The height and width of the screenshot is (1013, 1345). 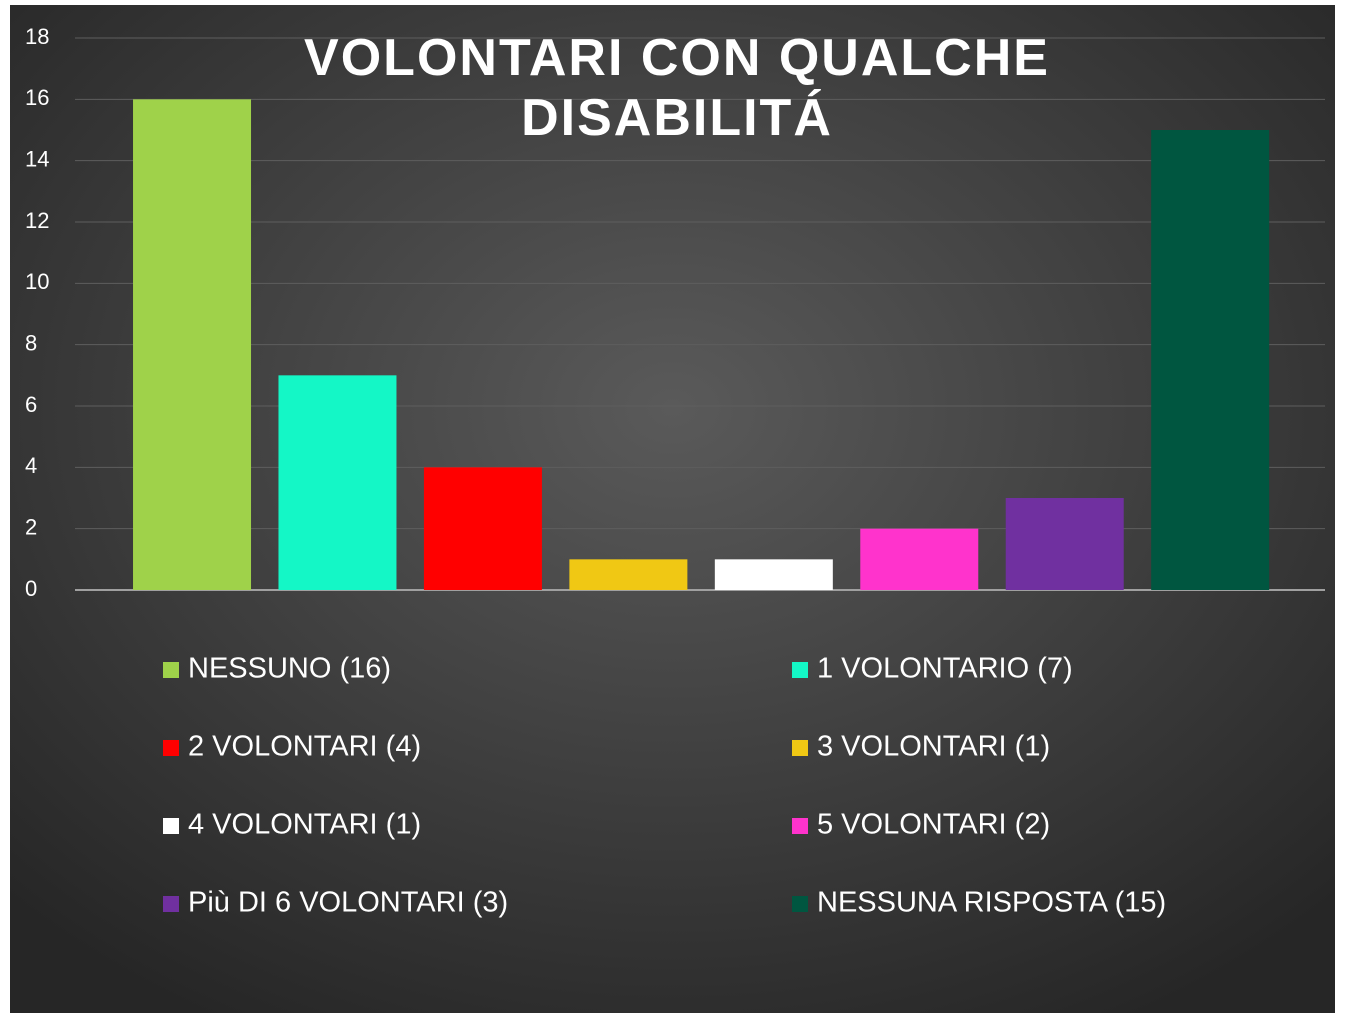 I want to click on y-tick-label: 14, so click(x=37, y=158).